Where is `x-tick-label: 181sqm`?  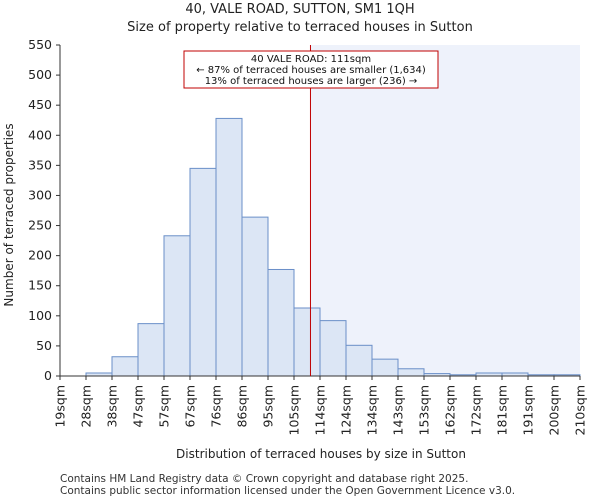 x-tick-label: 181sqm is located at coordinates (502, 410).